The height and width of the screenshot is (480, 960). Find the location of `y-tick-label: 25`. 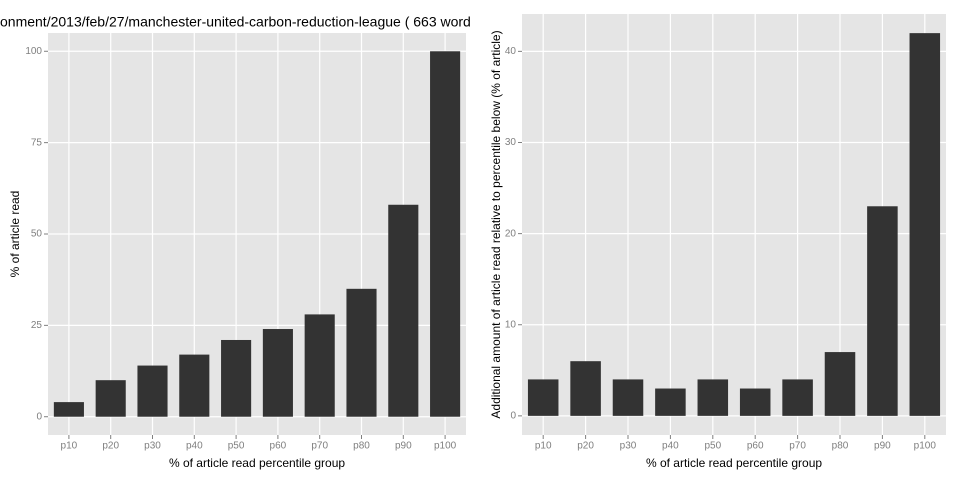

y-tick-label: 25 is located at coordinates (37, 325).